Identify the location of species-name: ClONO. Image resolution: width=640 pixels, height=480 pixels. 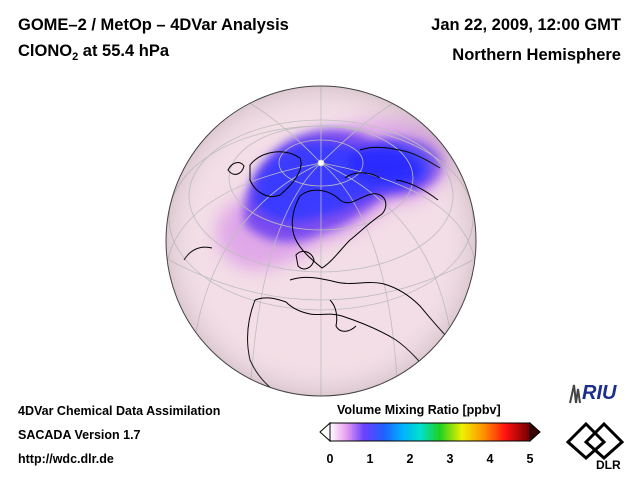
(45, 51).